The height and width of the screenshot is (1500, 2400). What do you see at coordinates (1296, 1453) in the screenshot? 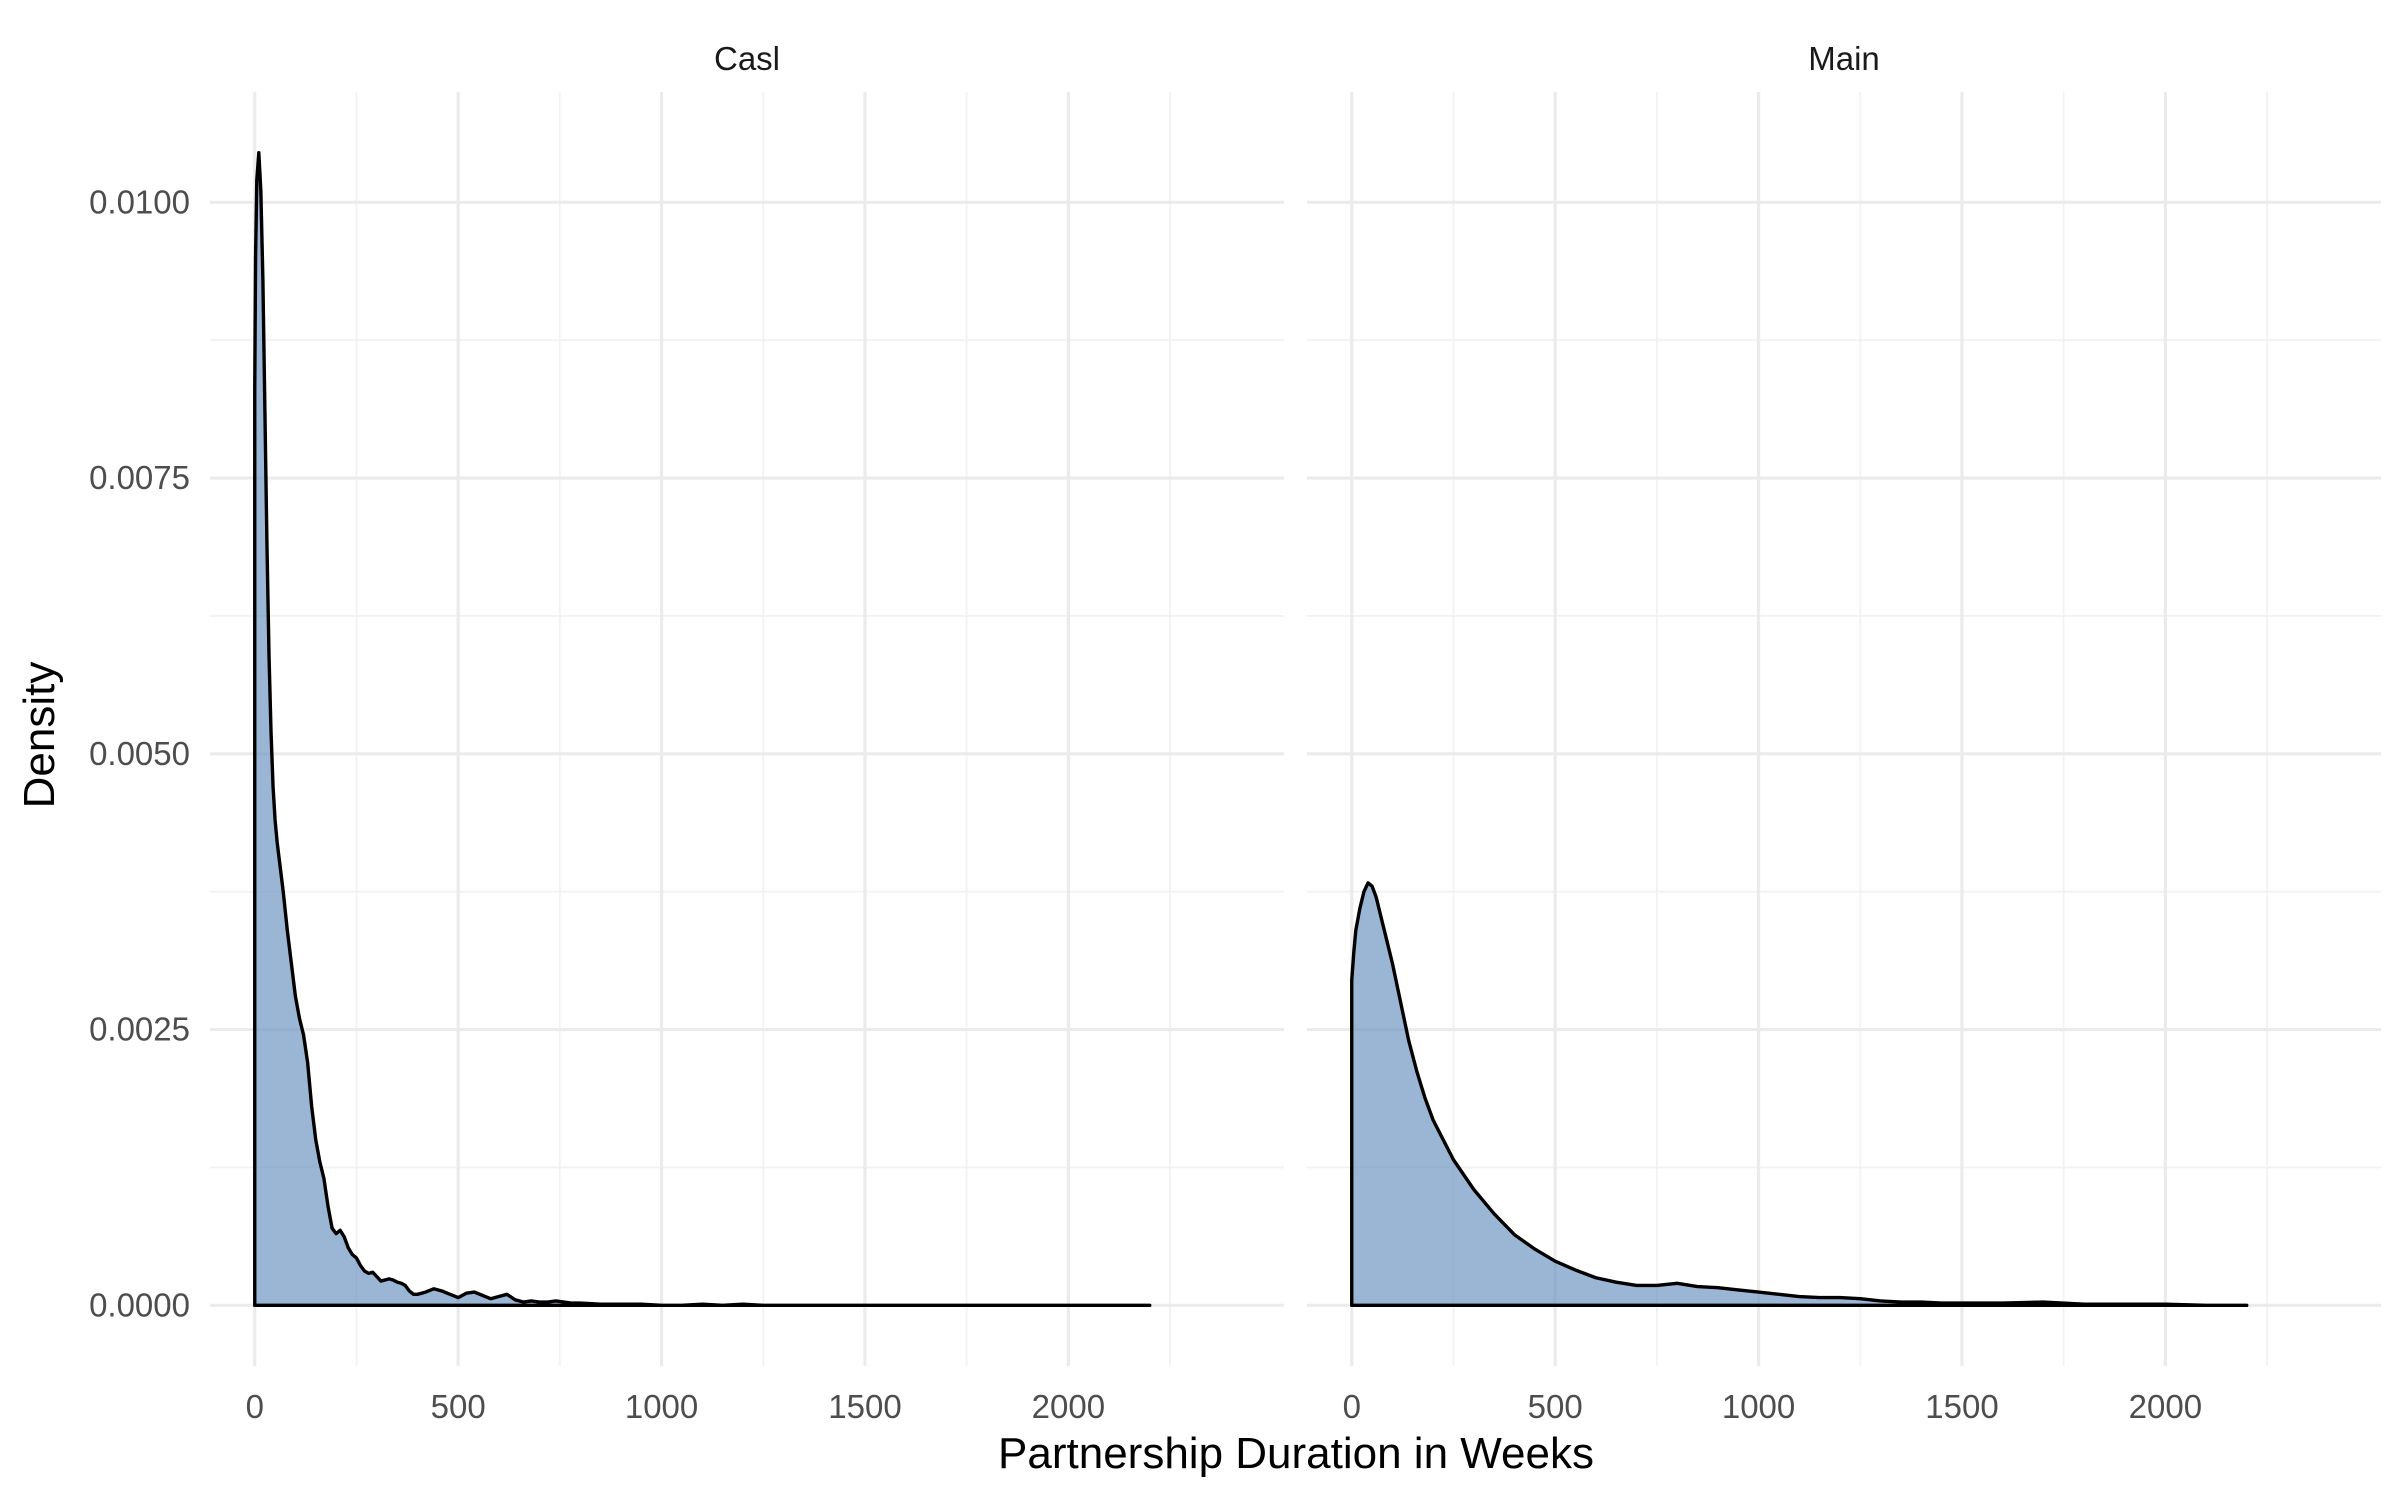
I see `x-axis-title: Partnership Duration in Weeks` at bounding box center [1296, 1453].